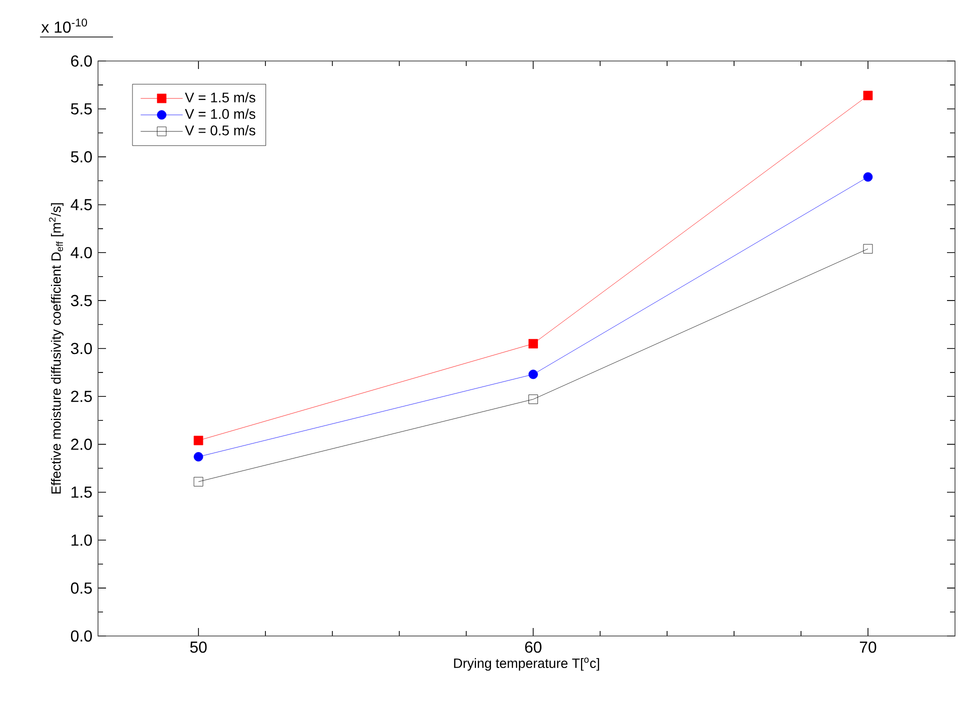 The image size is (958, 706). What do you see at coordinates (81, 61) in the screenshot?
I see `y-tick-label: 6.0` at bounding box center [81, 61].